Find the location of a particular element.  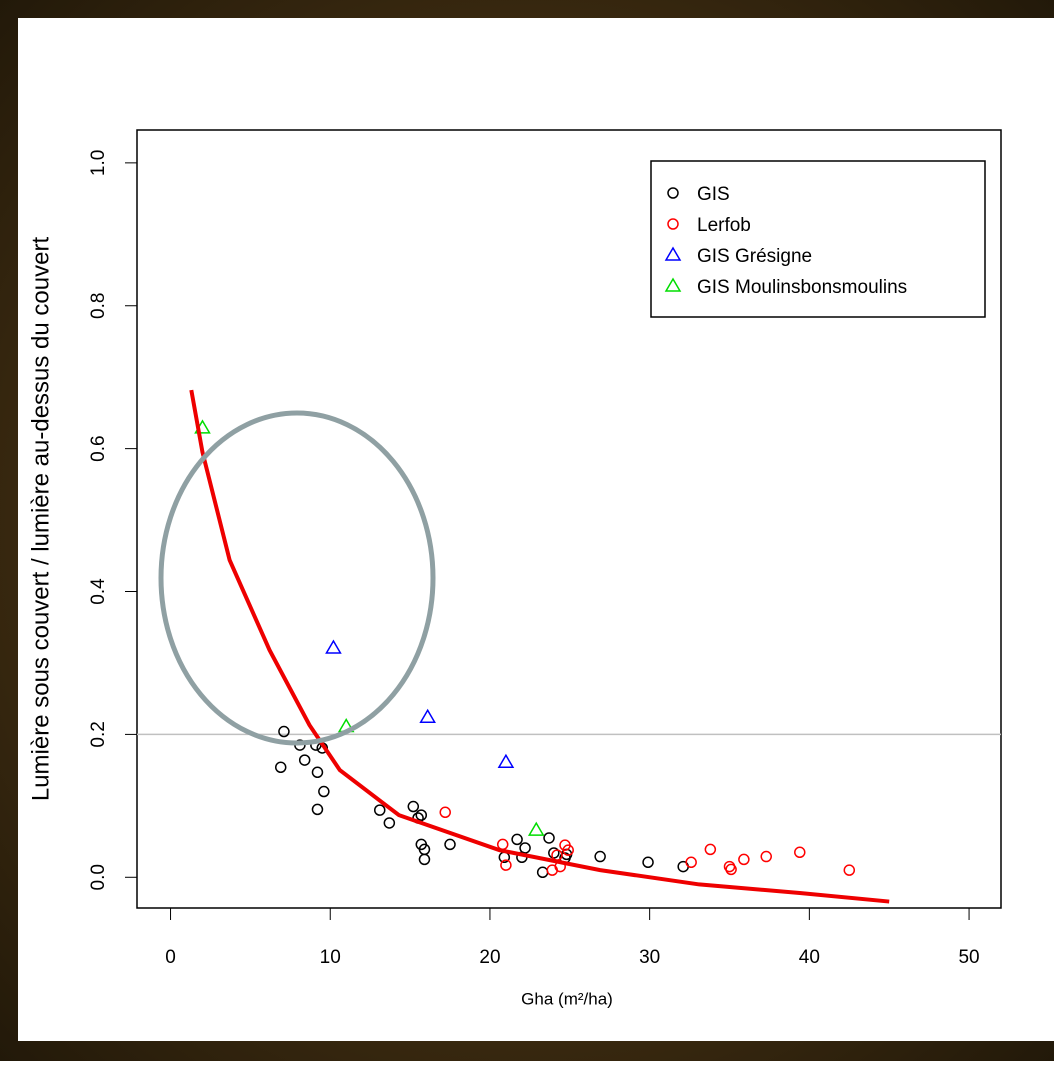

y-tick-label: 1.0 is located at coordinates (98, 163).